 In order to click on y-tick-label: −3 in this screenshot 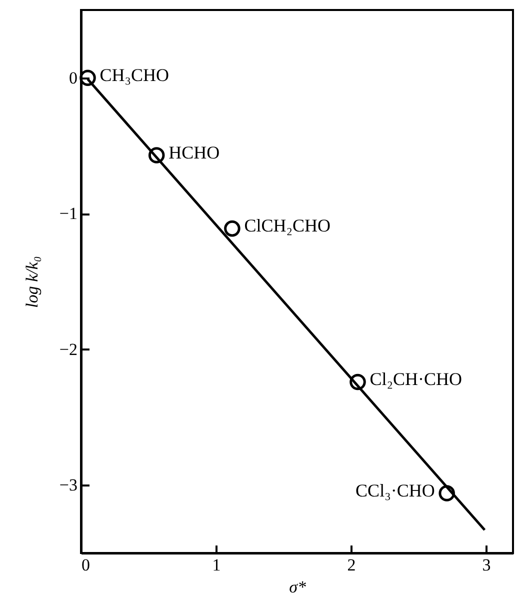, I will do `click(68, 485)`.